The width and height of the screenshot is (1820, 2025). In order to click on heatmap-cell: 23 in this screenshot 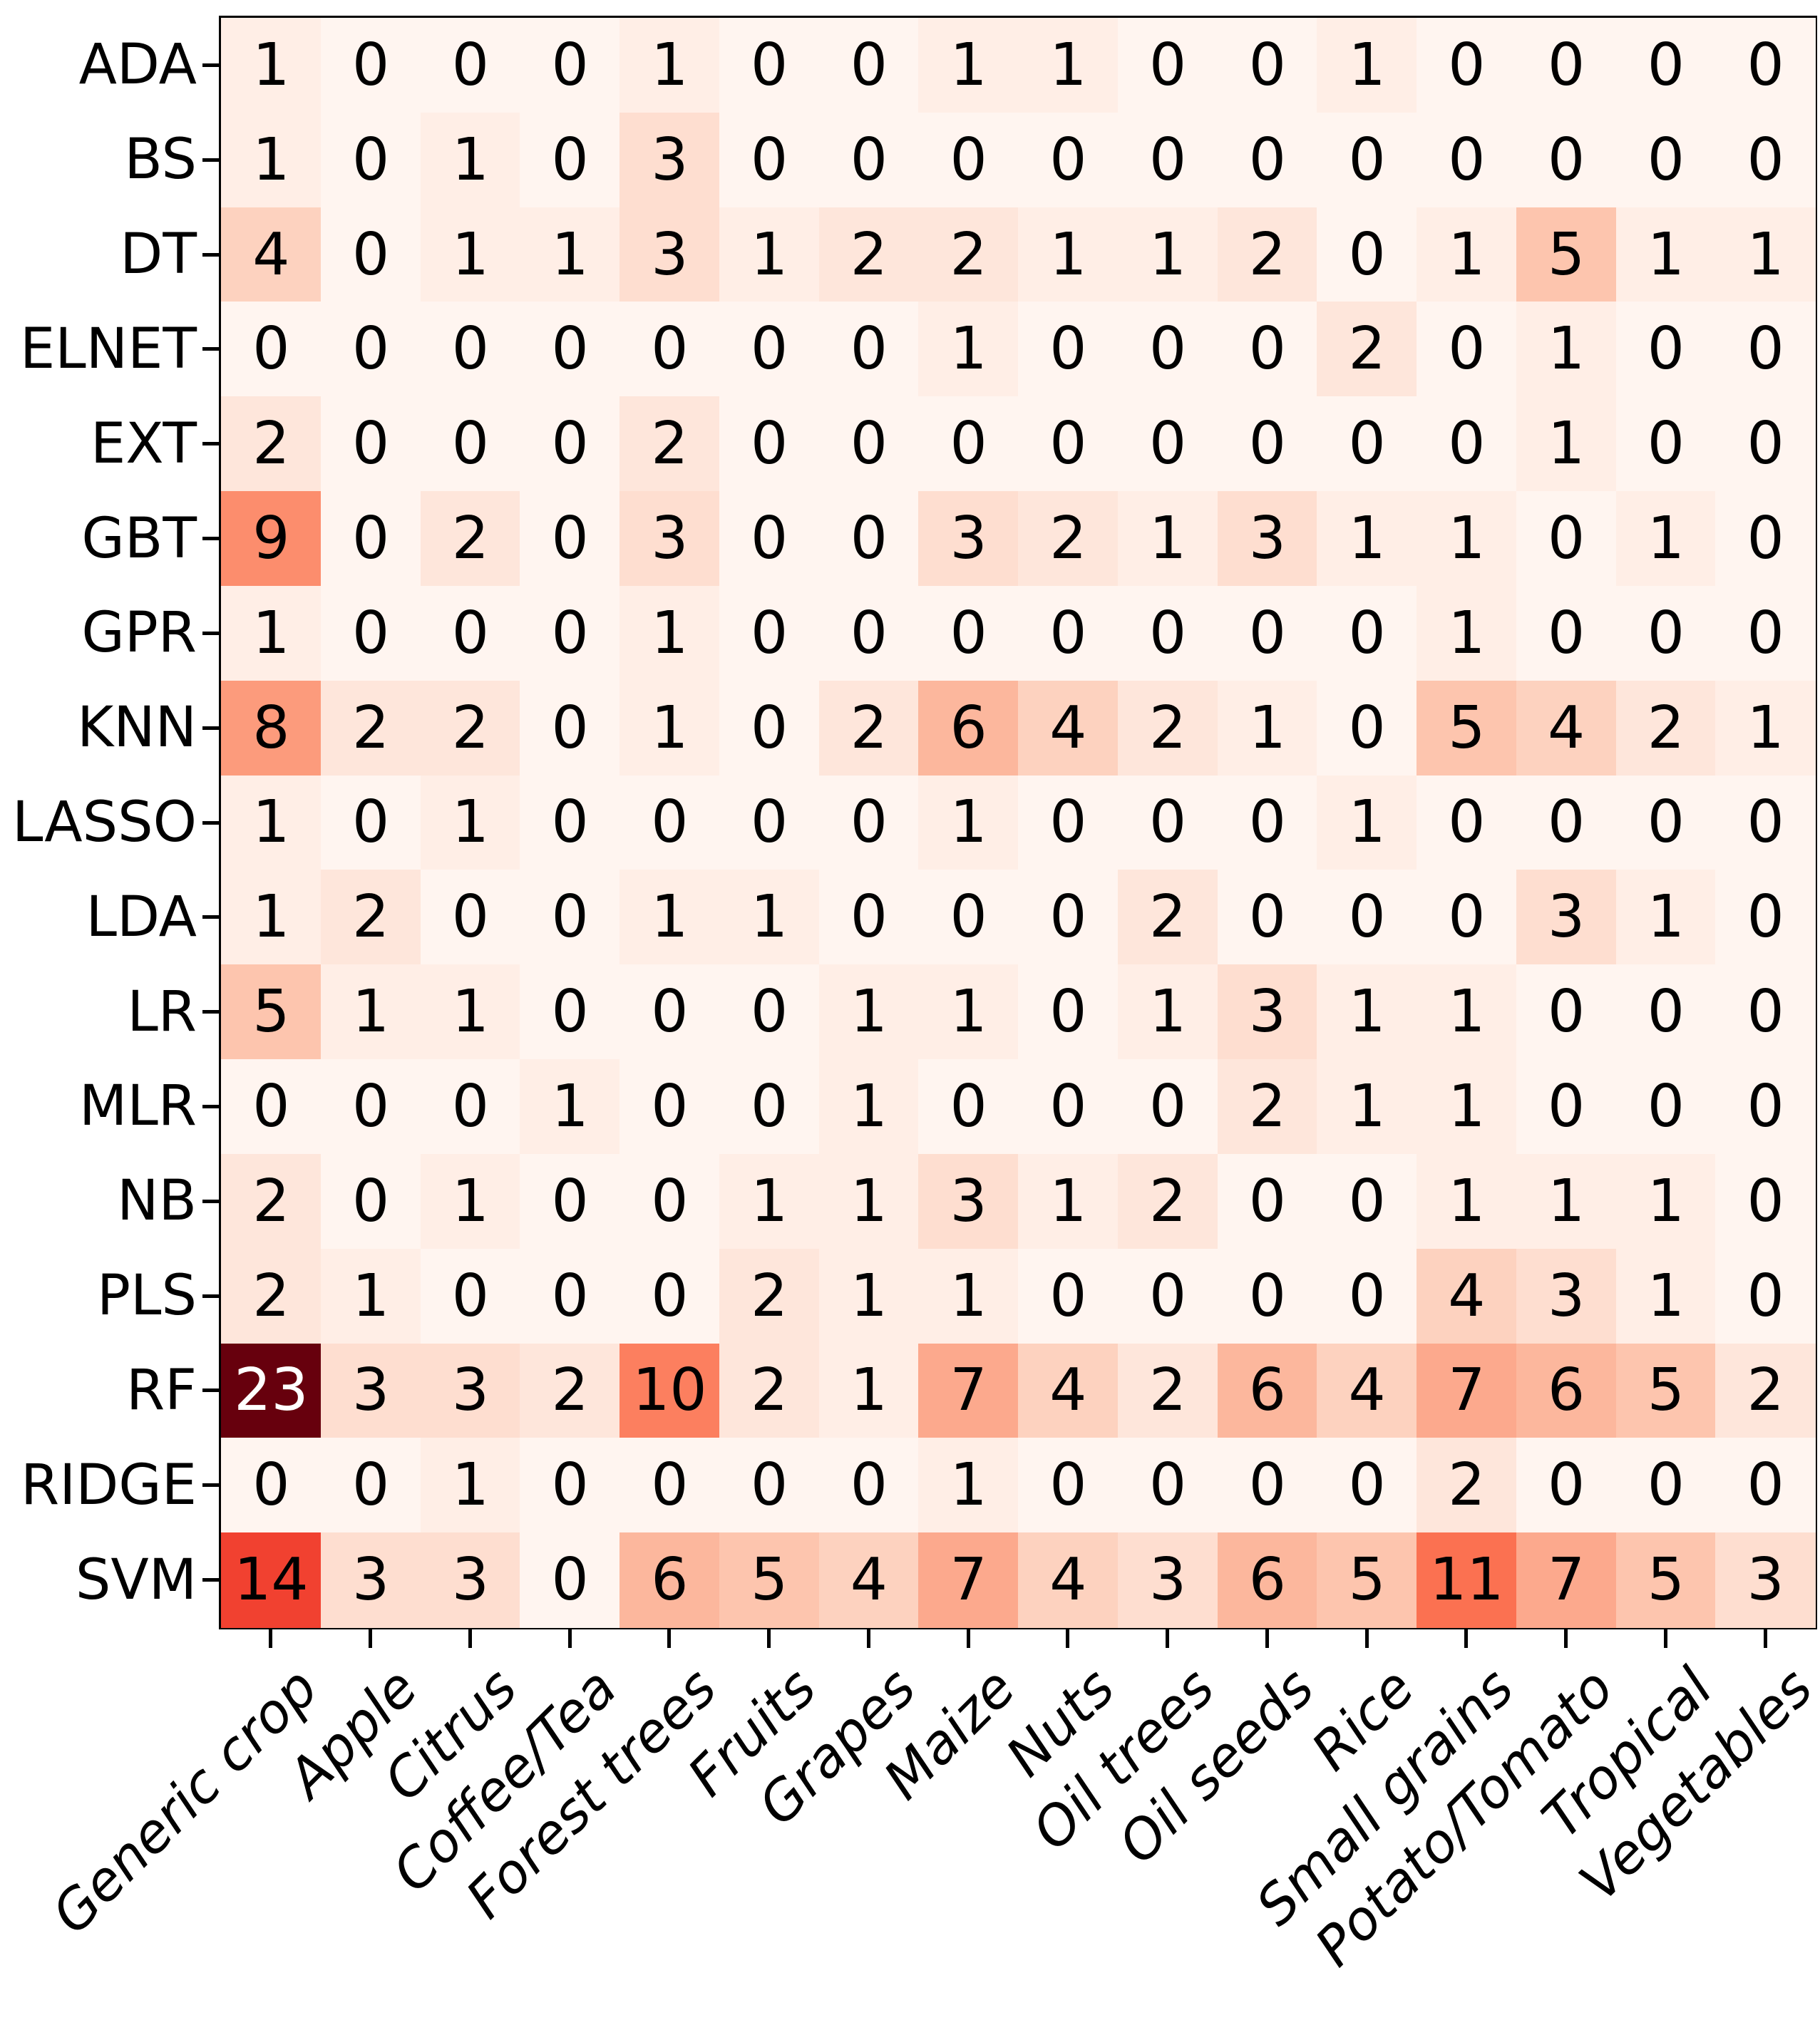, I will do `click(271, 1391)`.